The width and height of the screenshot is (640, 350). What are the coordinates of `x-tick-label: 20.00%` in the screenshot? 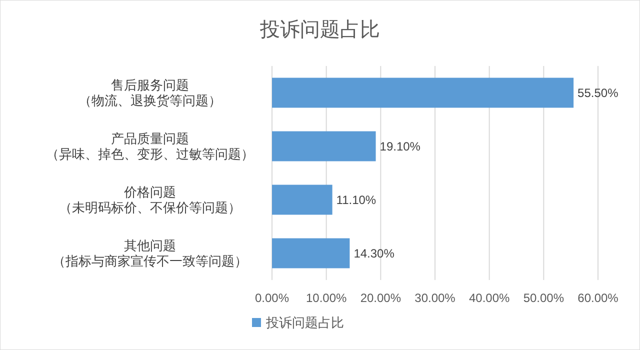 It's located at (381, 298).